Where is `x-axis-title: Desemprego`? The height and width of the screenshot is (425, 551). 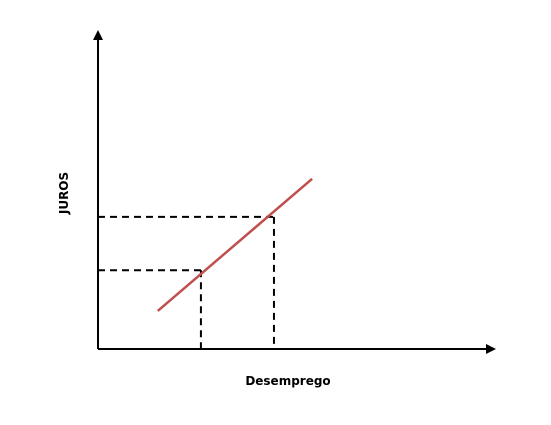 x-axis-title: Desemprego is located at coordinates (287, 381).